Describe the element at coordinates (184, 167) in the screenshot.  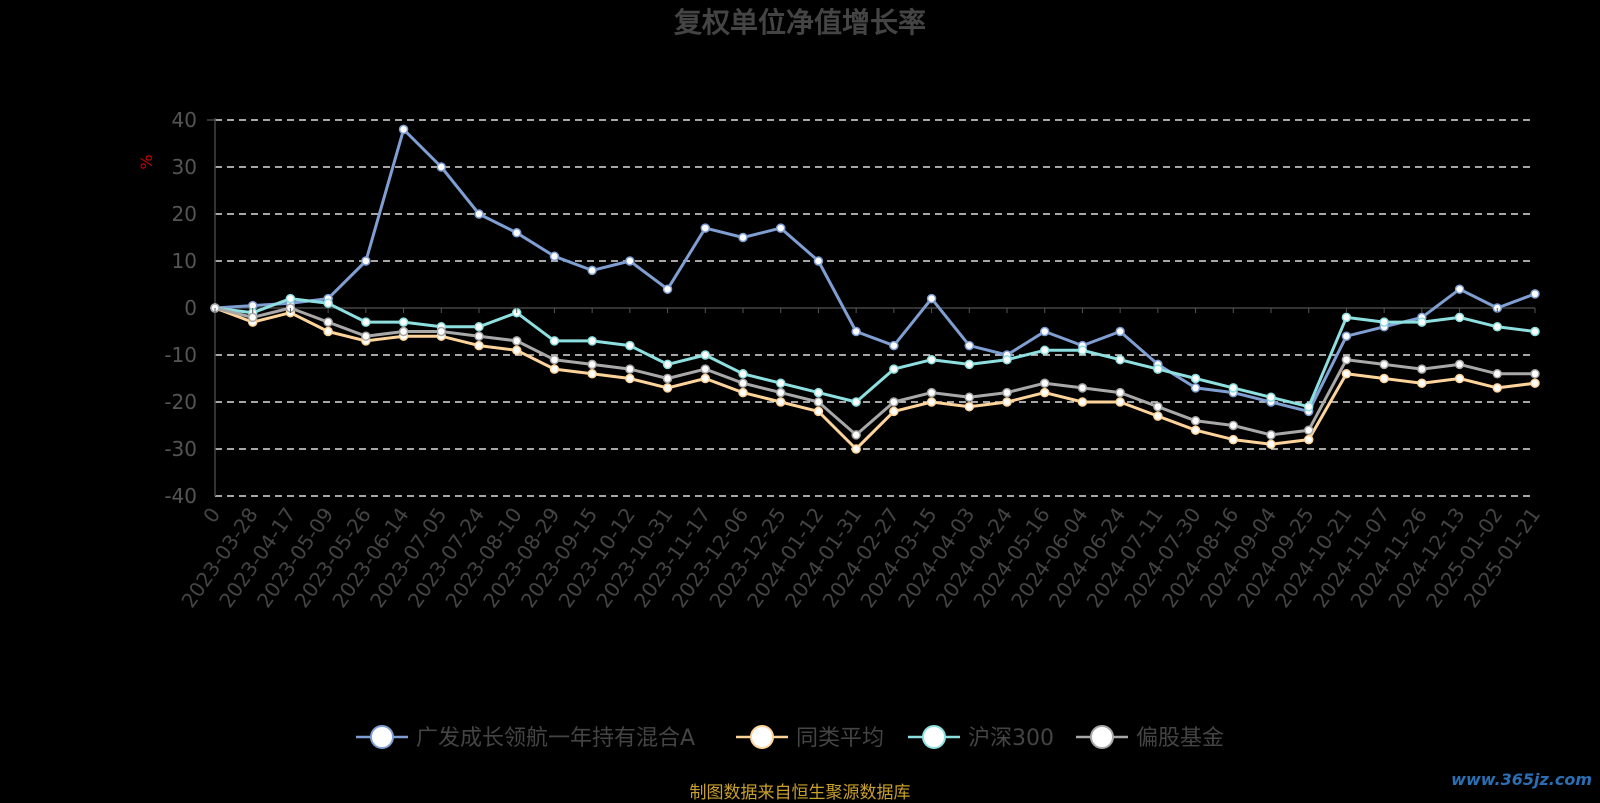
I see `y-tick-label: 30` at that location.